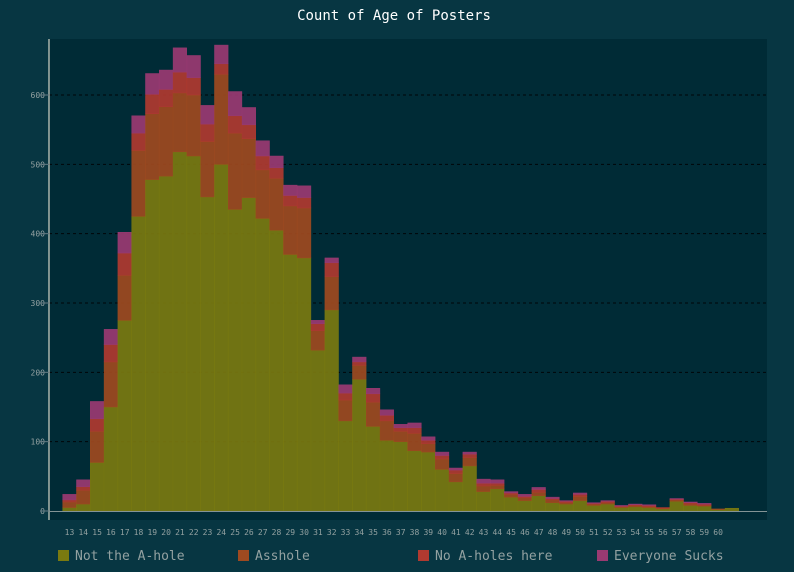  I want to click on x-tick-label: 46, so click(525, 532).